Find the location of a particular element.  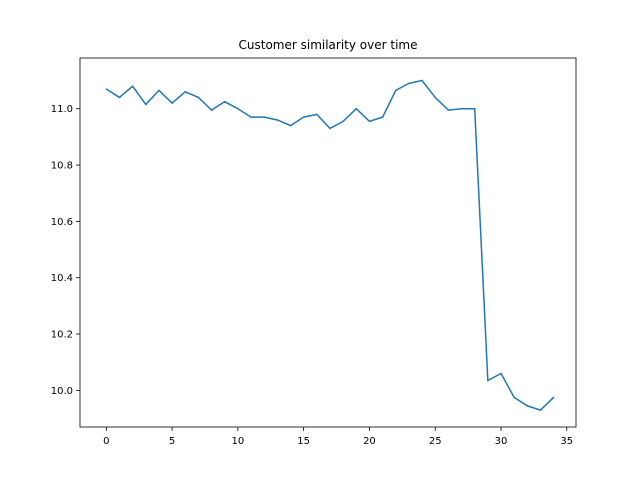

x-tick-label: 15 is located at coordinates (303, 441).